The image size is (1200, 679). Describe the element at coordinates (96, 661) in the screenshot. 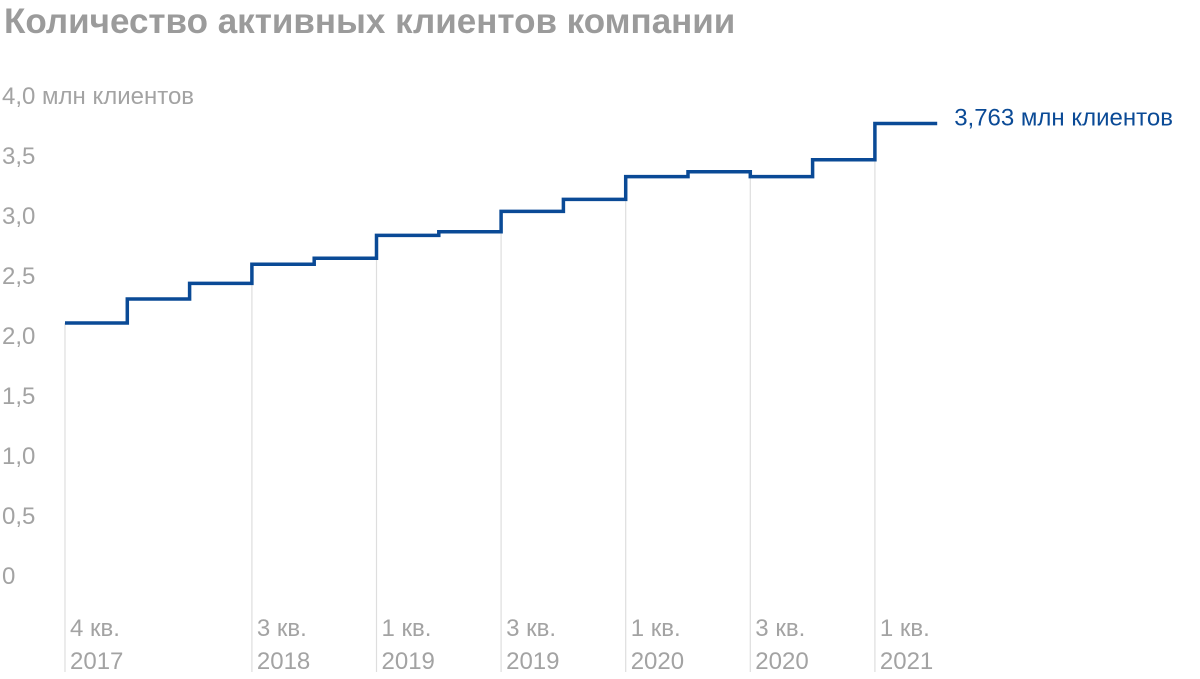

I see `x-tick-label: 2017` at that location.